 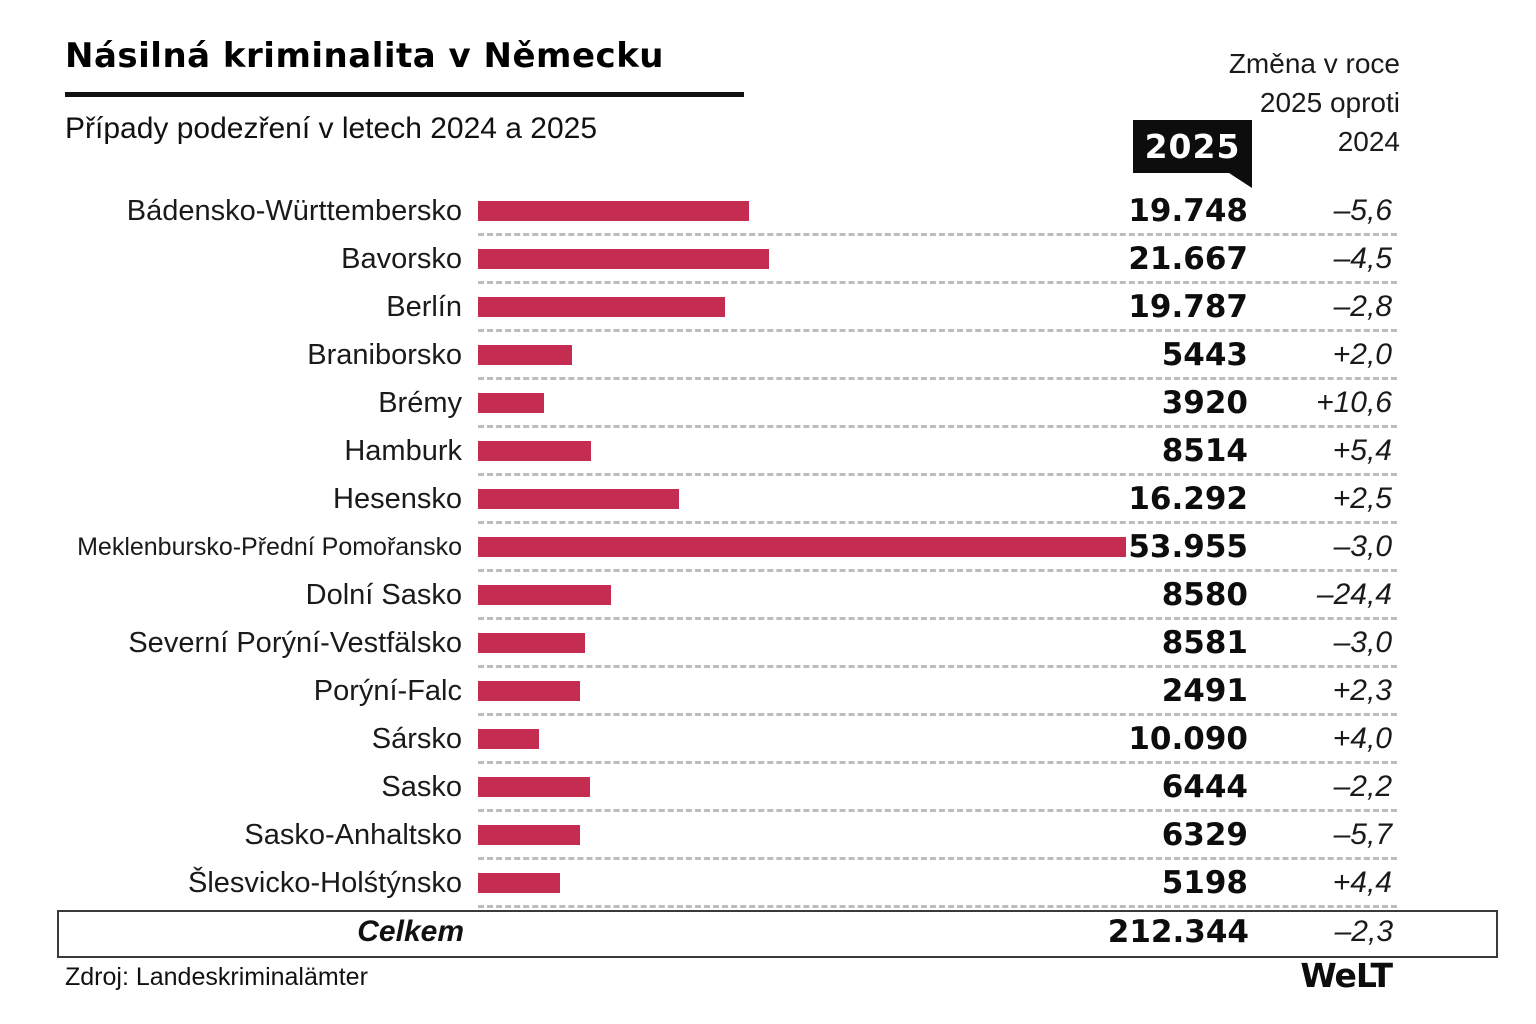 I want to click on row-label: Bádensko-Württembersko, so click(x=294, y=211).